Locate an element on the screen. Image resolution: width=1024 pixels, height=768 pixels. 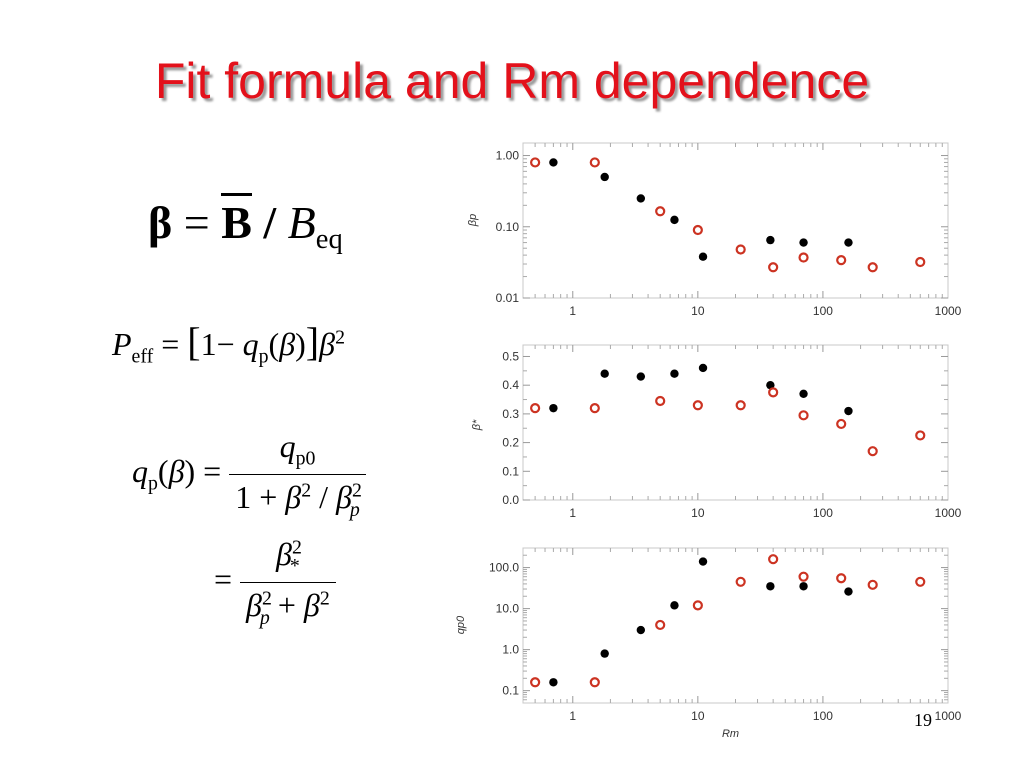
p-eff-equation: Peff = [1− qp(β)]β2 is located at coordinates (228, 343).